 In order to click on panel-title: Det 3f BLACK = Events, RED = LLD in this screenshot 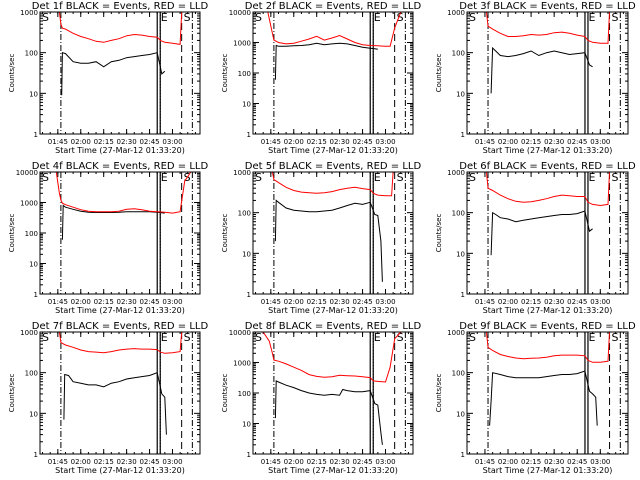, I will do `click(547, 6)`.